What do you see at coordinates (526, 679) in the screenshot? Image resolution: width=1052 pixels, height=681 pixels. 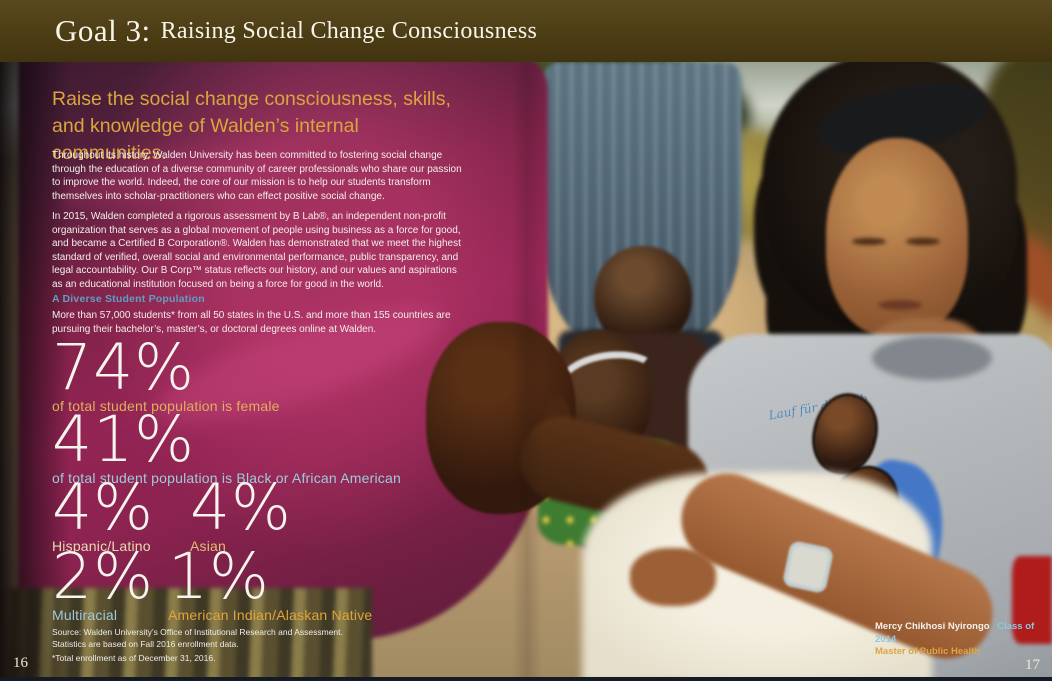 I see `bottom-edge-strip` at bounding box center [526, 679].